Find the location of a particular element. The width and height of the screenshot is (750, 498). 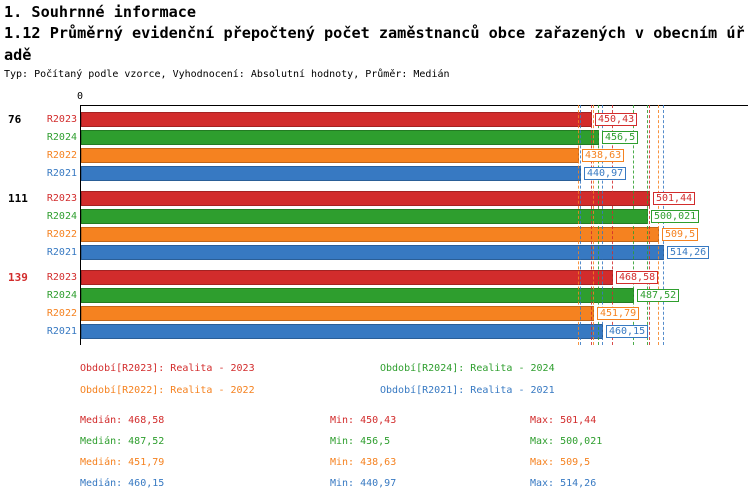

stat-min: Min: 438,63 is located at coordinates (363, 462).